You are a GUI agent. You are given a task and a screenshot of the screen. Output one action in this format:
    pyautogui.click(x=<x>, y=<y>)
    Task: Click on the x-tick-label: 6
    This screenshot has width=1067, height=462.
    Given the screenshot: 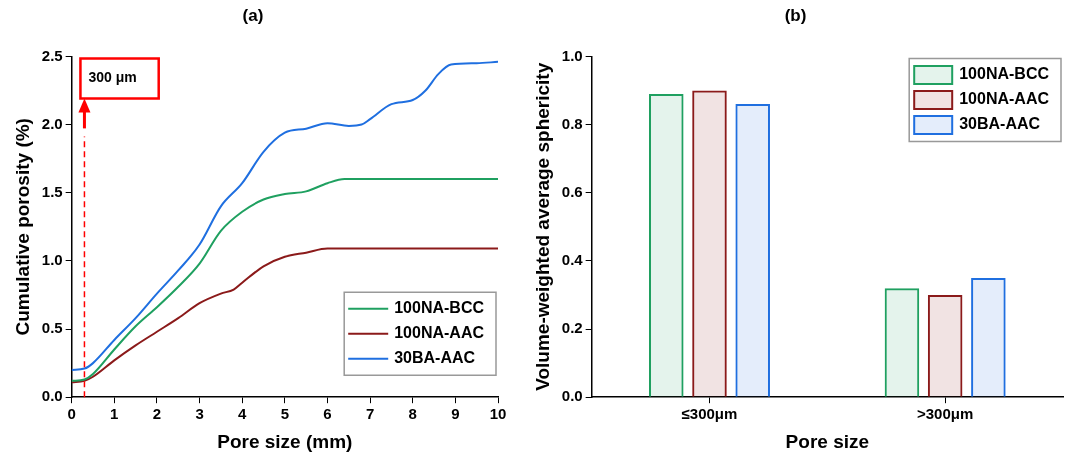 What is the action you would take?
    pyautogui.click(x=327, y=414)
    